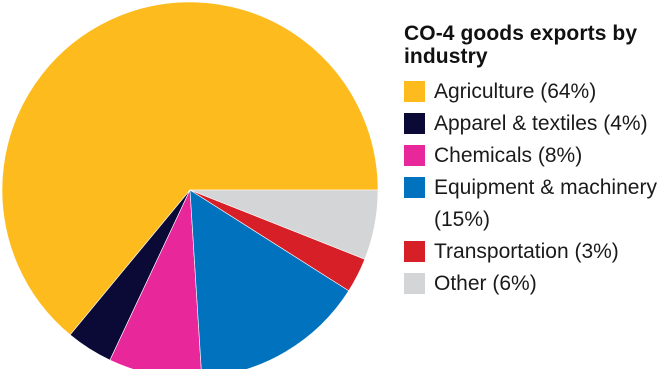 The image size is (672, 369). What do you see at coordinates (155, 279) in the screenshot?
I see `pie-slice-chemicals` at bounding box center [155, 279].